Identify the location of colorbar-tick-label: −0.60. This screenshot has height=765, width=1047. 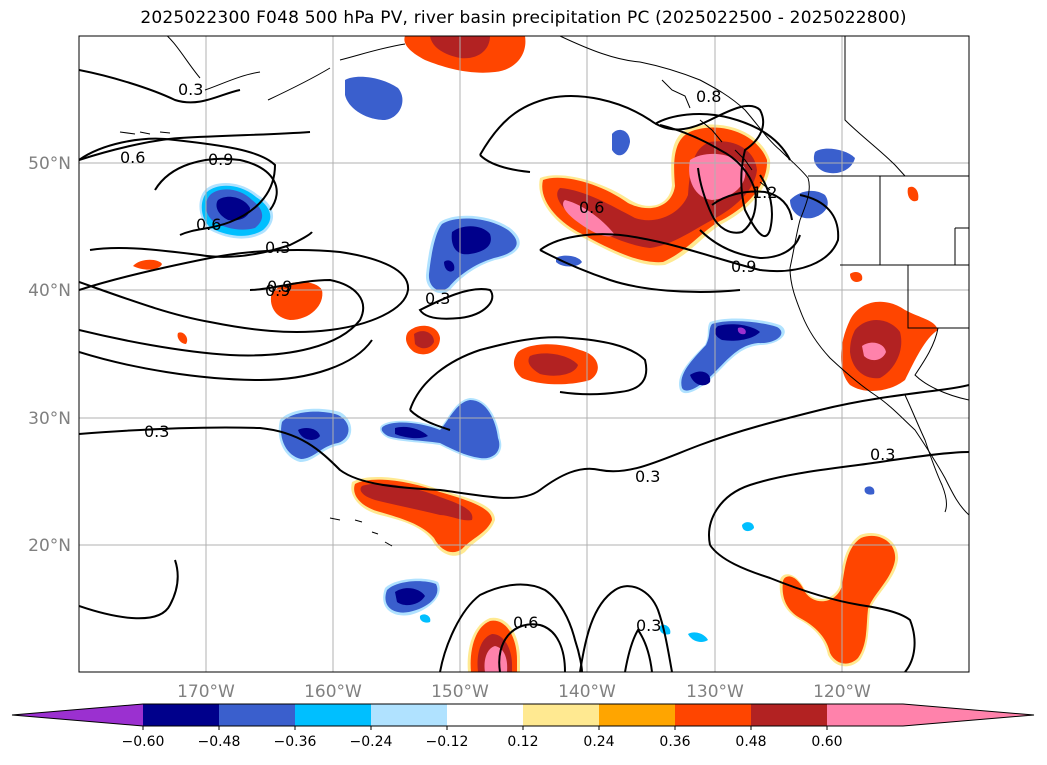
(143, 742).